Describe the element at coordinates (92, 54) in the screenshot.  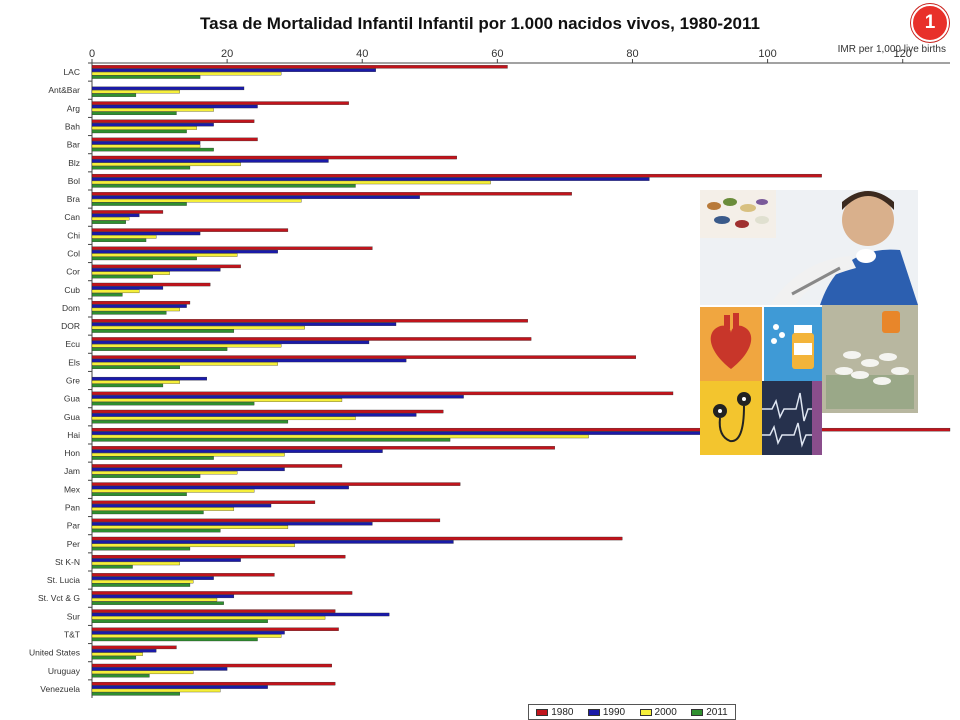
I see `x-tick-label: 0` at that location.